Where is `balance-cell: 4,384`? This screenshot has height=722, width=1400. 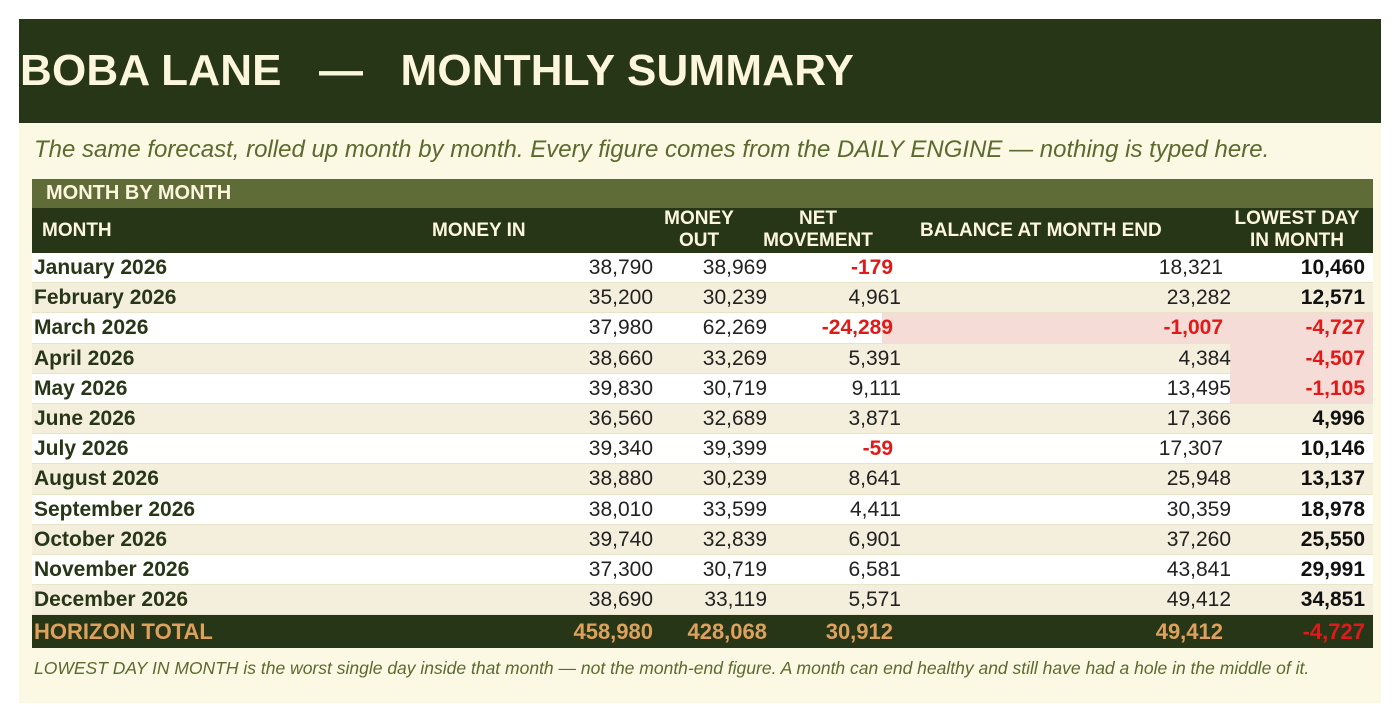 balance-cell: 4,384 is located at coordinates (1204, 358).